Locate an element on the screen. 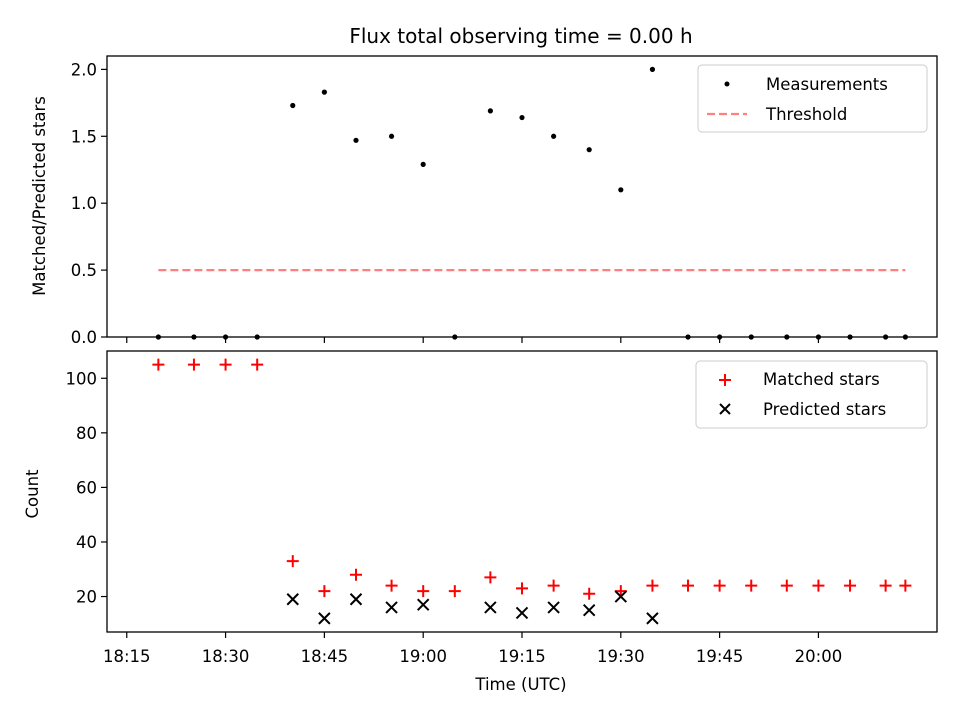 The width and height of the screenshot is (960, 720). bottom-x-tick-label-6: 19:45 is located at coordinates (720, 656).